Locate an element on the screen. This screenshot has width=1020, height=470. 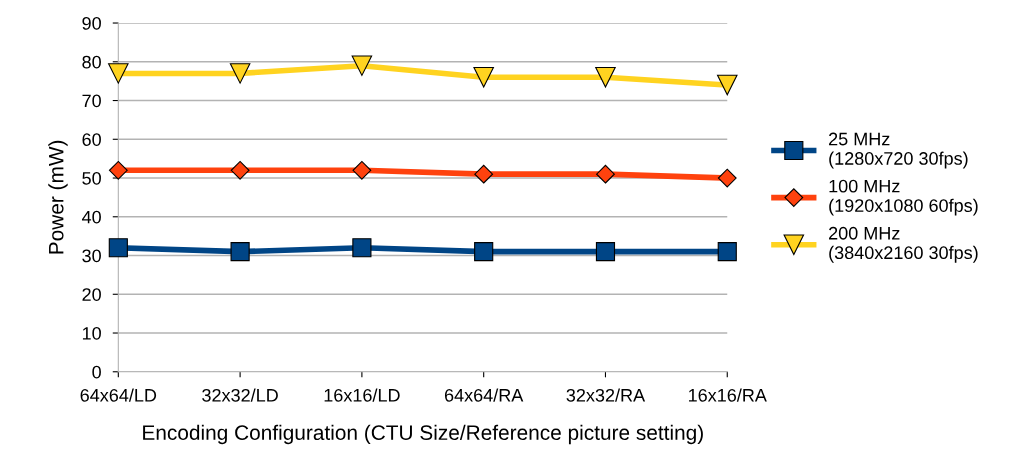
y-tick-label: 10 is located at coordinates (91, 333).